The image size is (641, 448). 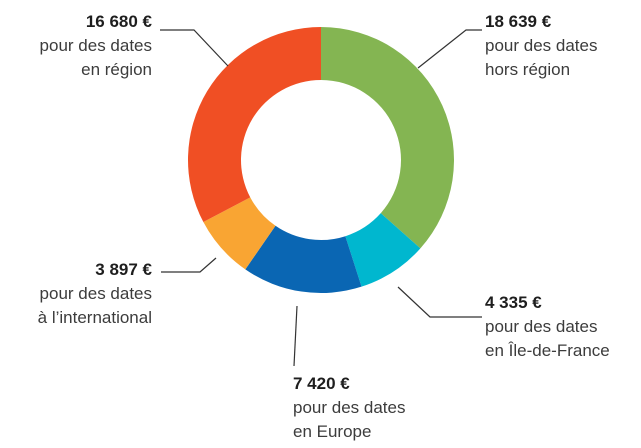 I want to click on segment-label: 7 420 € pour des dates en Europe, so click(x=349, y=408).